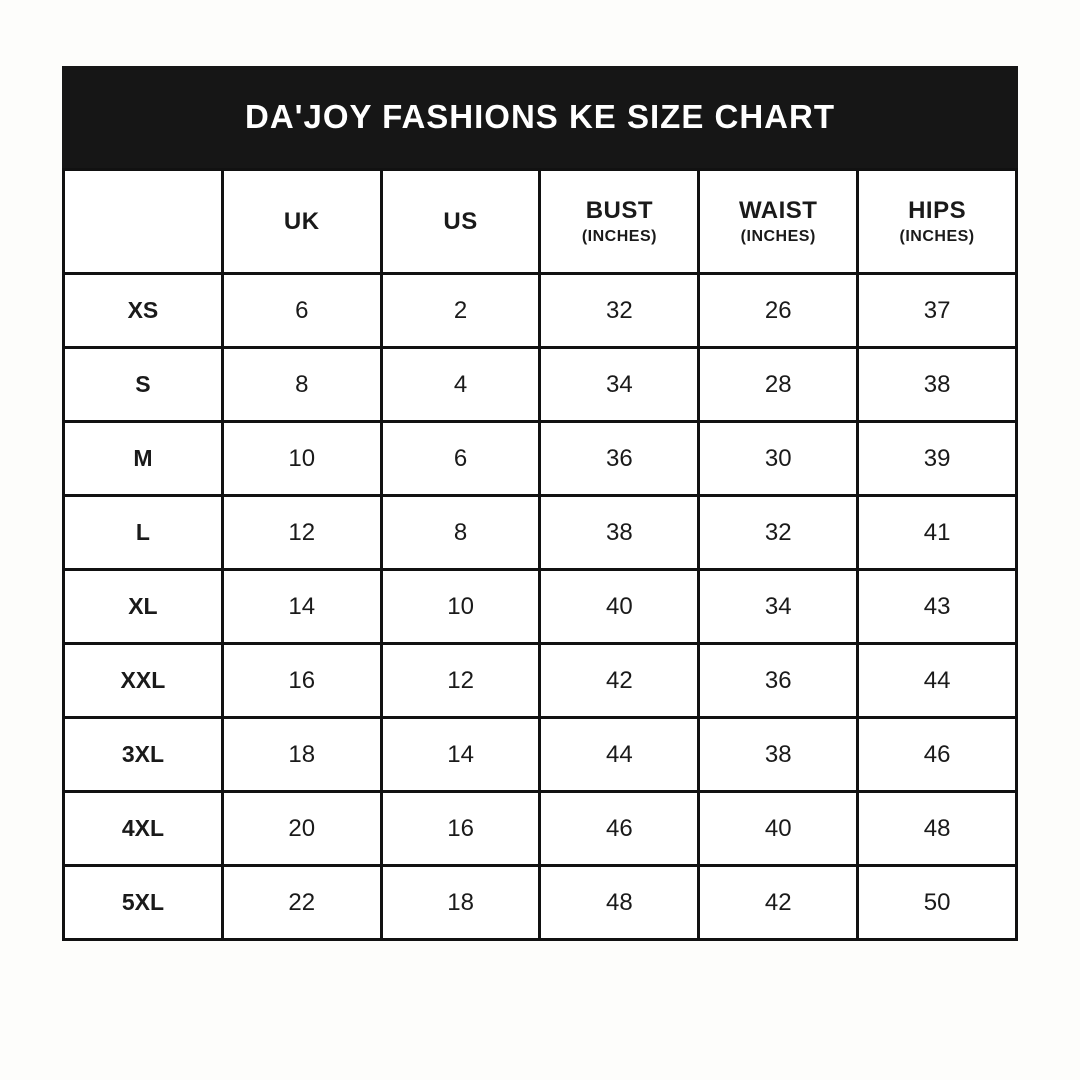  Describe the element at coordinates (143, 384) in the screenshot. I see `size-label-cell: S` at that location.